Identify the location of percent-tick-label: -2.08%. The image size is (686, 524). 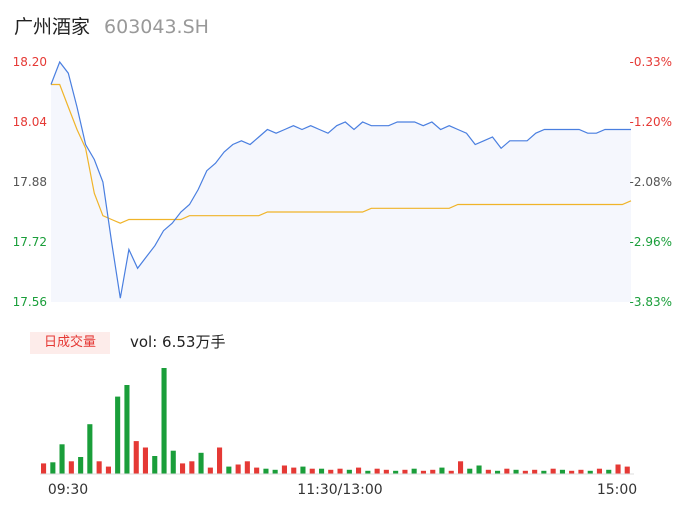
(651, 182).